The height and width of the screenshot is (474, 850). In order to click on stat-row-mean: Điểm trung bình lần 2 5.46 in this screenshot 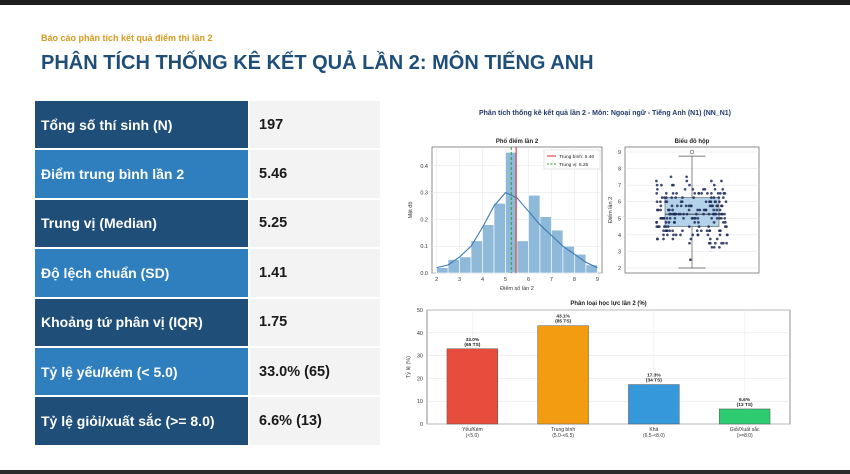, I will do `click(207, 174)`.